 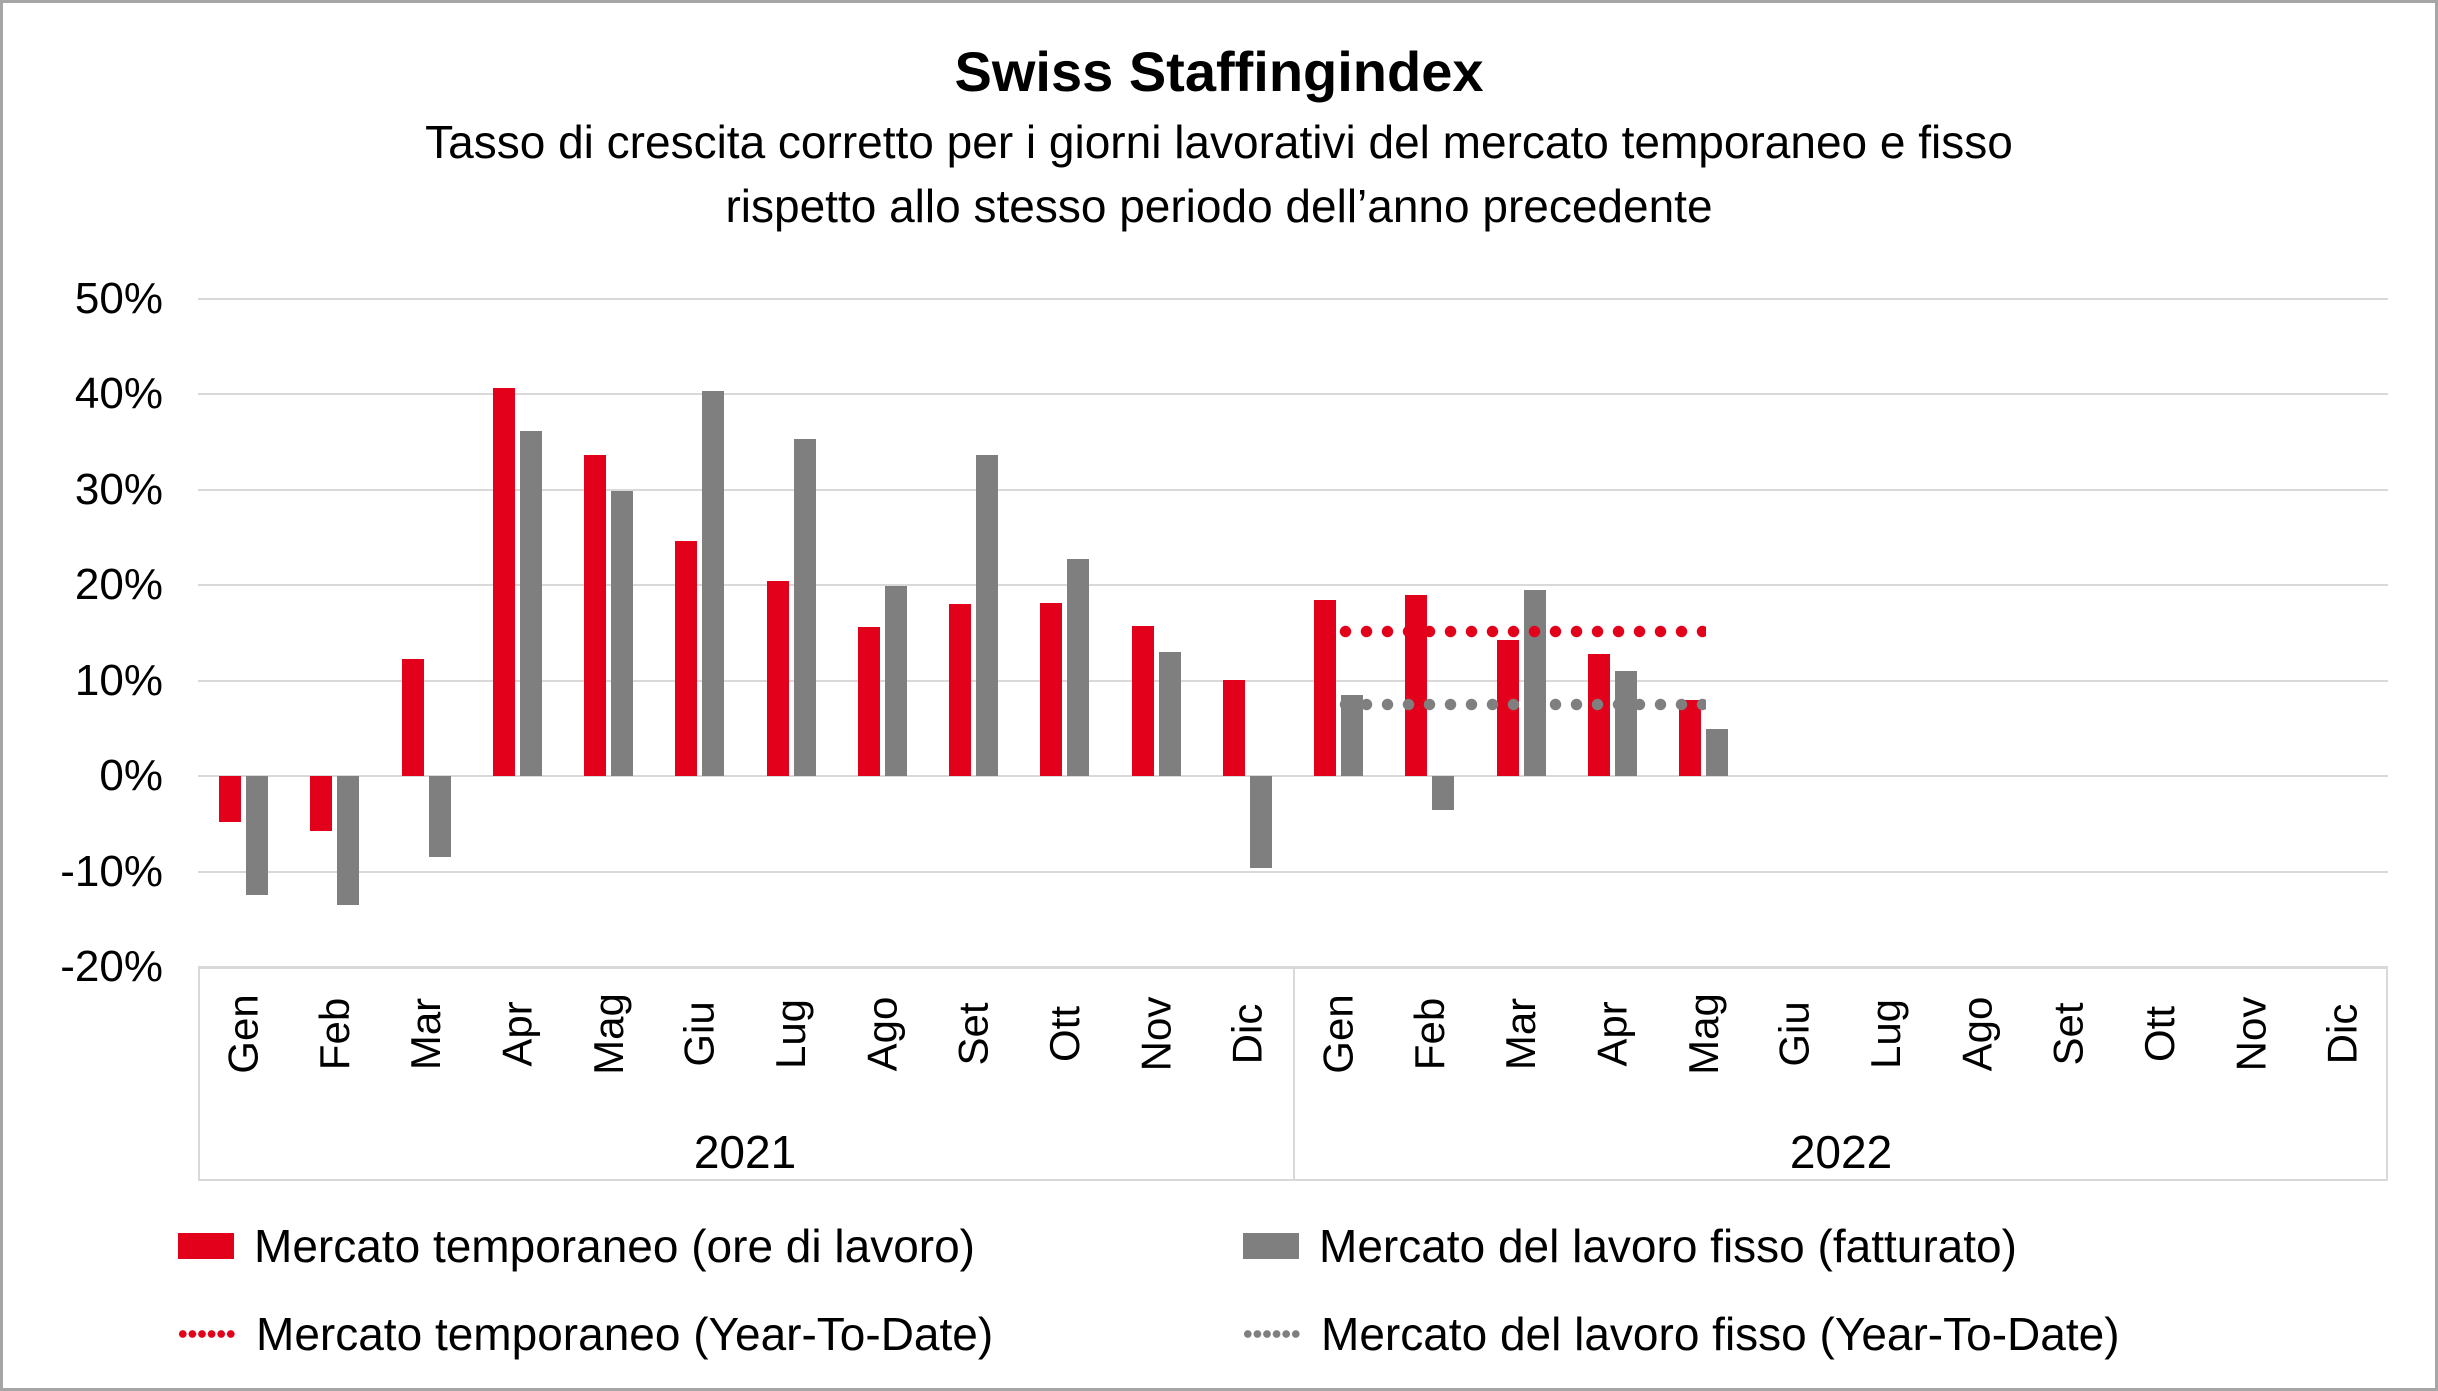 What do you see at coordinates (777, 679) in the screenshot?
I see `bar-temporaneo-lug-2021` at bounding box center [777, 679].